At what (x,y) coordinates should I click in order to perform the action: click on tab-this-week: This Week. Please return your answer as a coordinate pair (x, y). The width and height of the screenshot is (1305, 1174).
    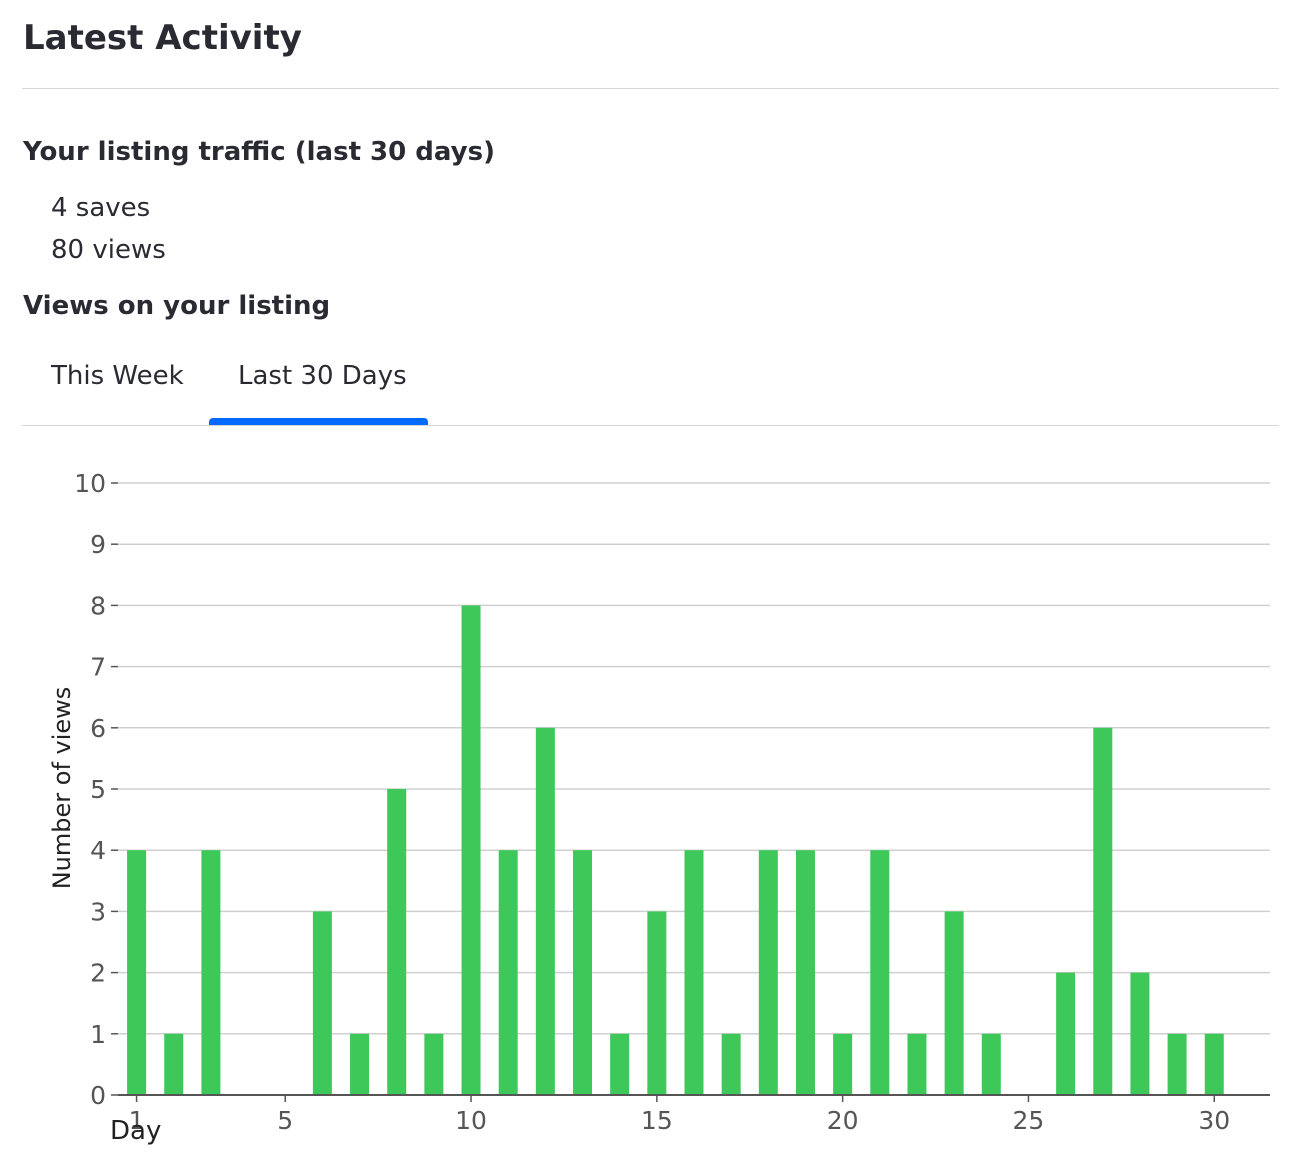
    Looking at the image, I should click on (117, 376).